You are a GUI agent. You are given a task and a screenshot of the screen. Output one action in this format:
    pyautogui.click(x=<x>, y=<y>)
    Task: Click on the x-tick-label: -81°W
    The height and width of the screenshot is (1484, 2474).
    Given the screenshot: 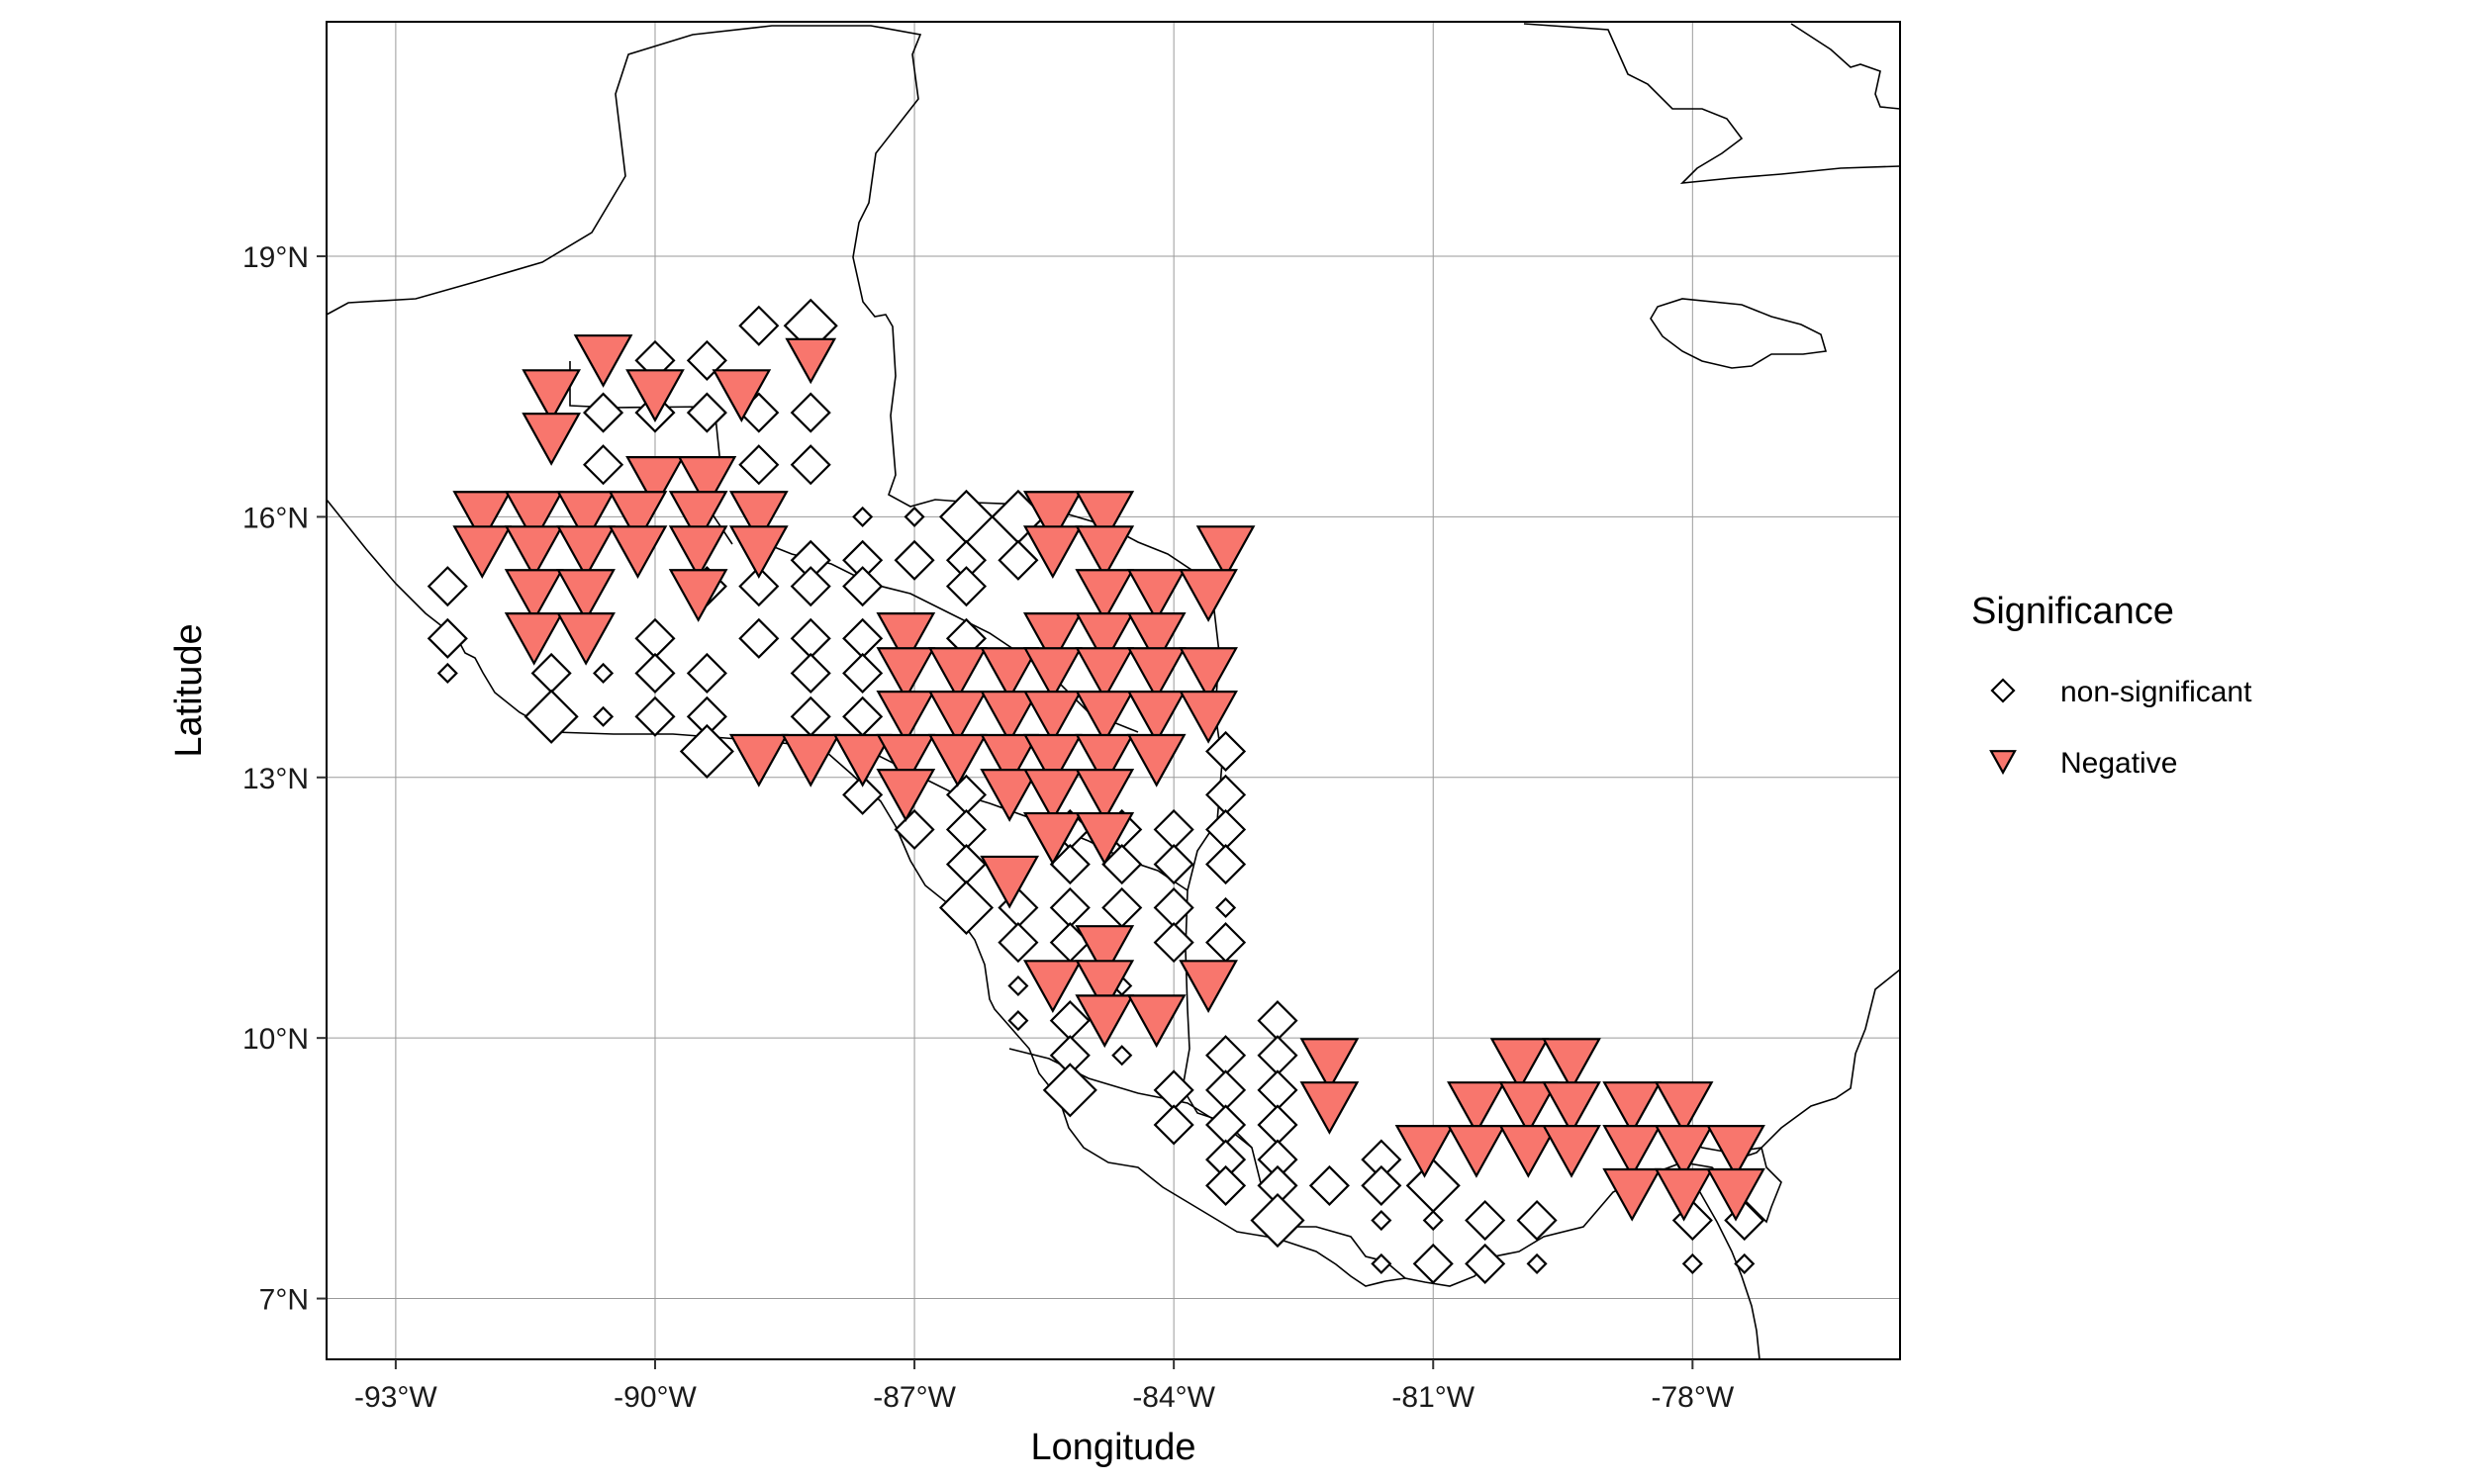 What is the action you would take?
    pyautogui.click(x=1433, y=1397)
    